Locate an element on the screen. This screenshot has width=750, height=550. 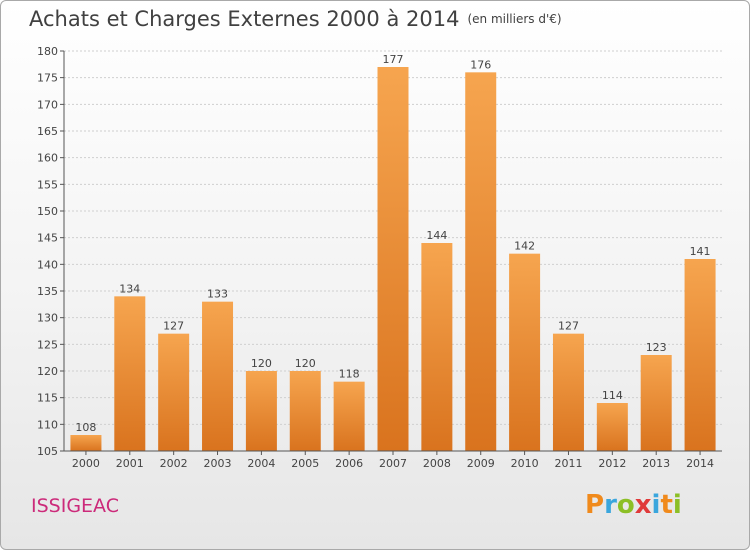
proxiti-logo: Proxiti is located at coordinates (633, 505).